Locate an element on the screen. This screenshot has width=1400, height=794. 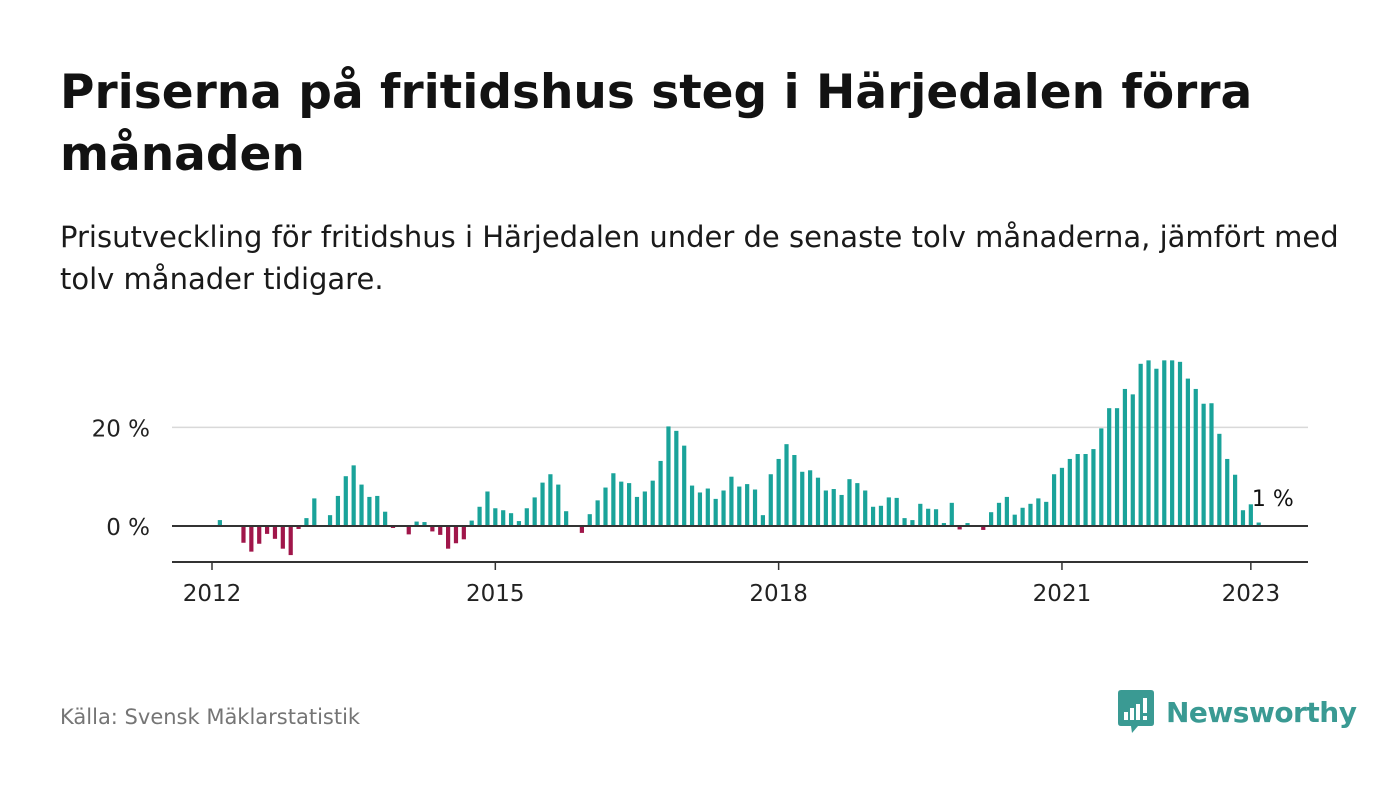
x-tick-label: 2023 is located at coordinates (1251, 594).